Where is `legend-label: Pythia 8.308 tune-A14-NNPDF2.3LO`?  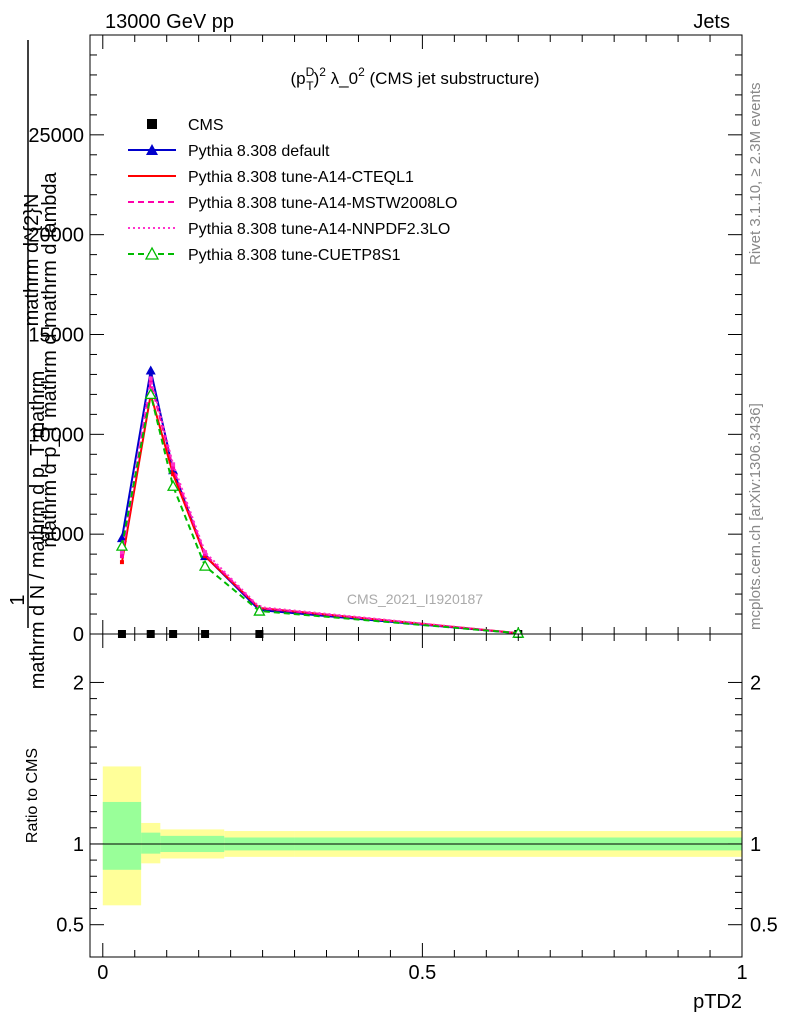
legend-label: Pythia 8.308 tune-A14-NNPDF2.3LO is located at coordinates (319, 229).